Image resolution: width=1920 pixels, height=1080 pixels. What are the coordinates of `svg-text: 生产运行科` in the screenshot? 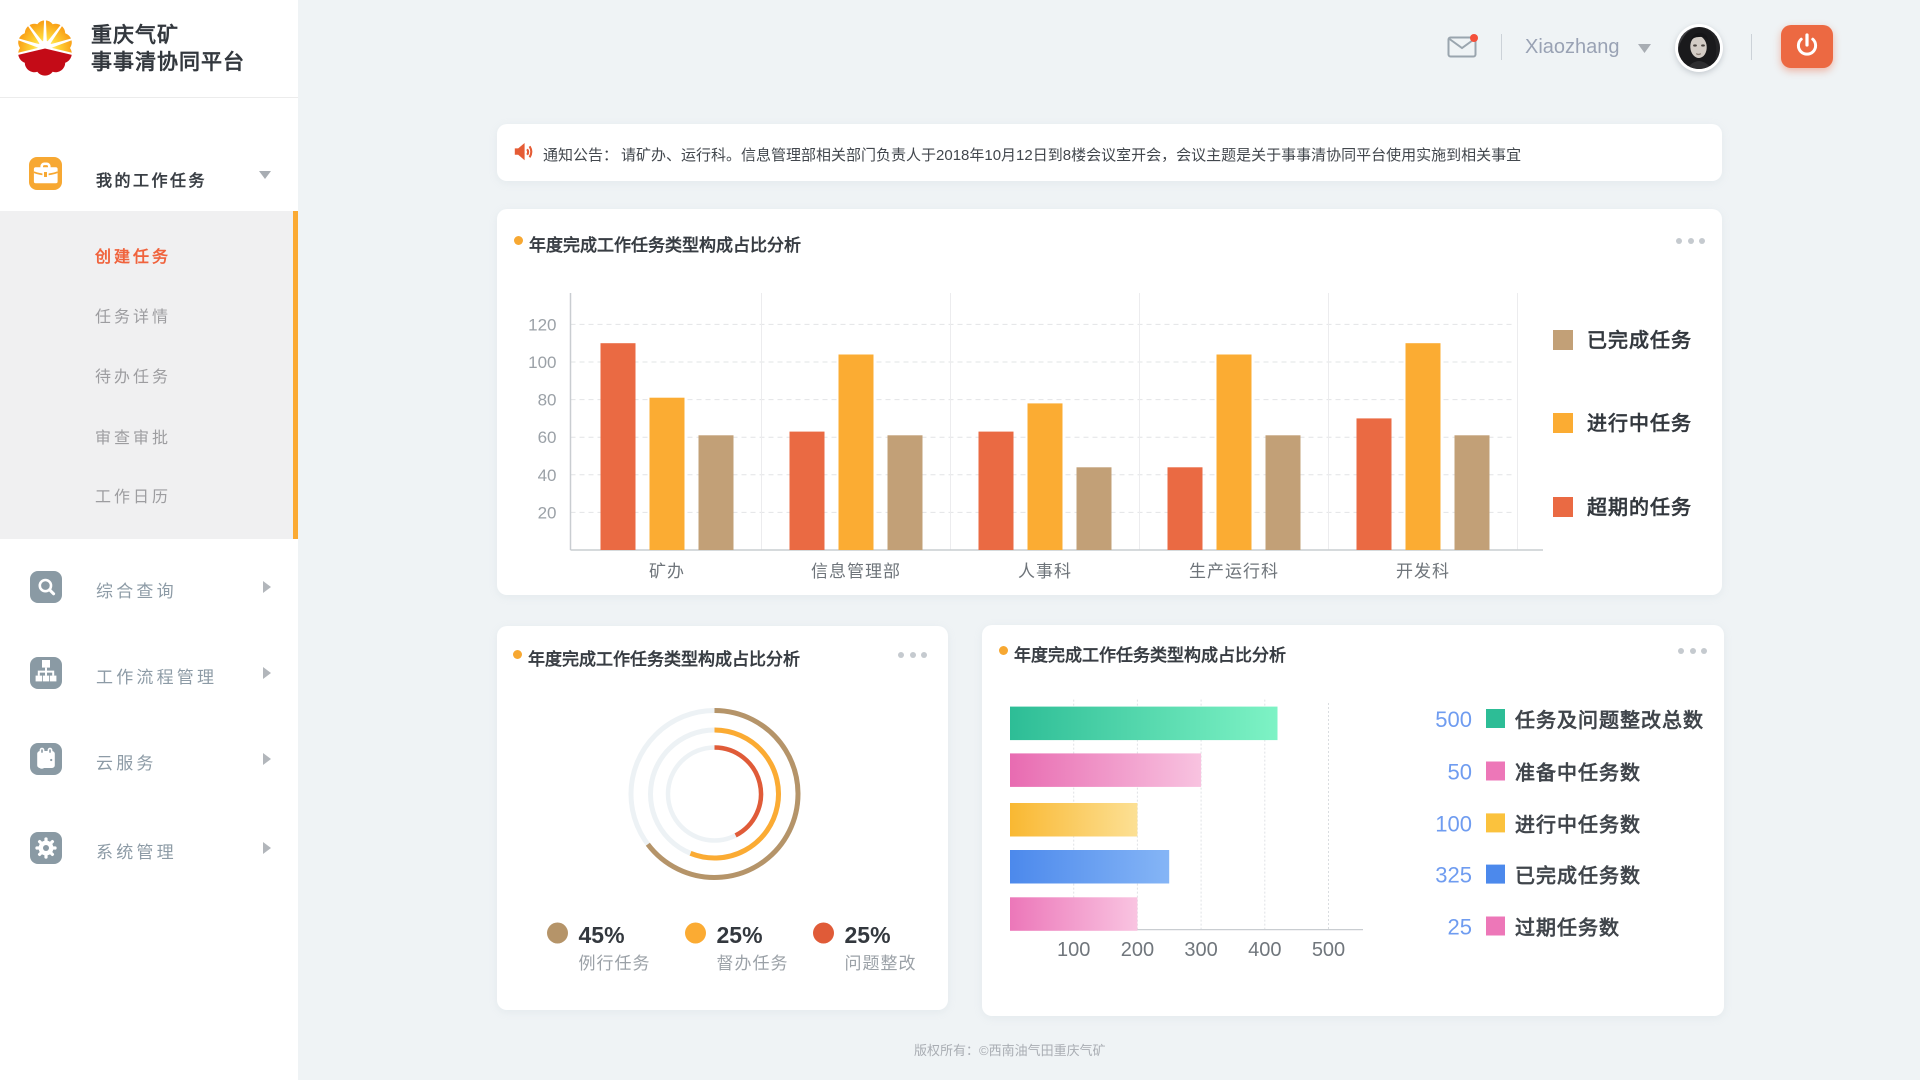 It's located at (1234, 571).